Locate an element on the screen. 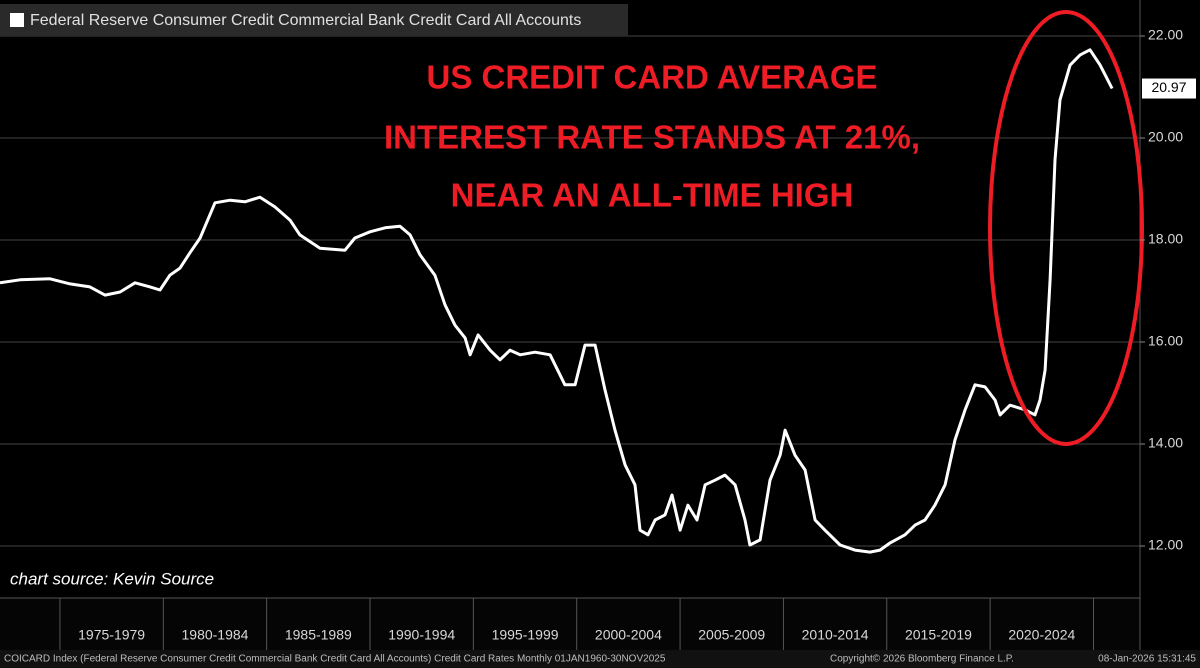 This screenshot has height=668, width=1200. y-tick-label: 22.00 is located at coordinates (1165, 35).